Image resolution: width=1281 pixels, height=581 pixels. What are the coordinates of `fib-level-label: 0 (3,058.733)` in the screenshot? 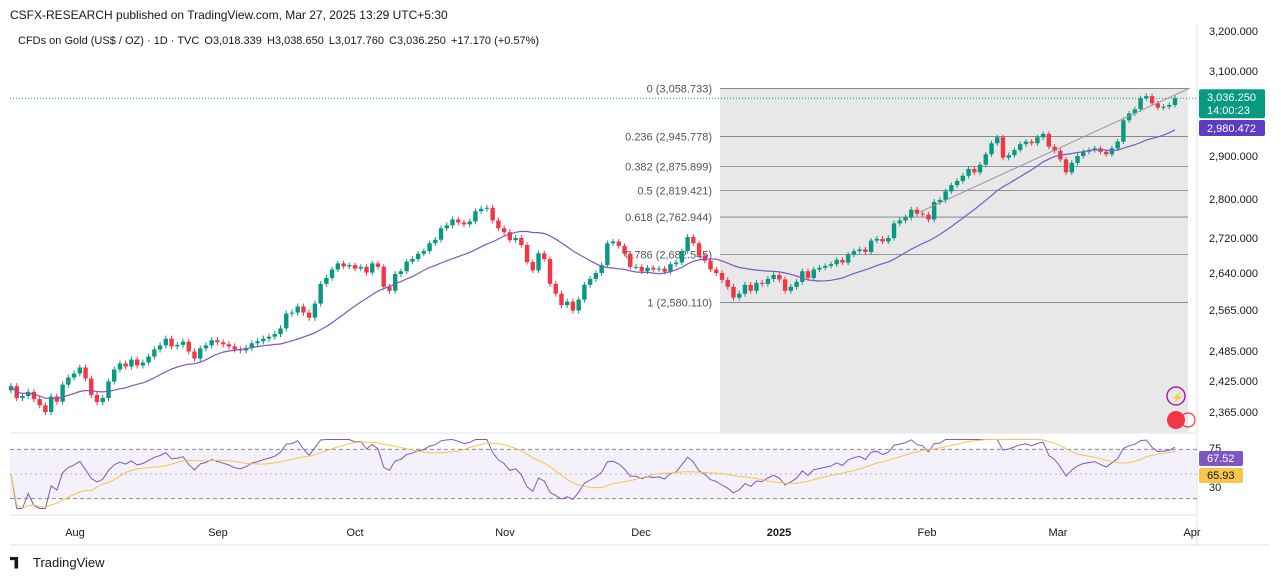 It's located at (679, 90).